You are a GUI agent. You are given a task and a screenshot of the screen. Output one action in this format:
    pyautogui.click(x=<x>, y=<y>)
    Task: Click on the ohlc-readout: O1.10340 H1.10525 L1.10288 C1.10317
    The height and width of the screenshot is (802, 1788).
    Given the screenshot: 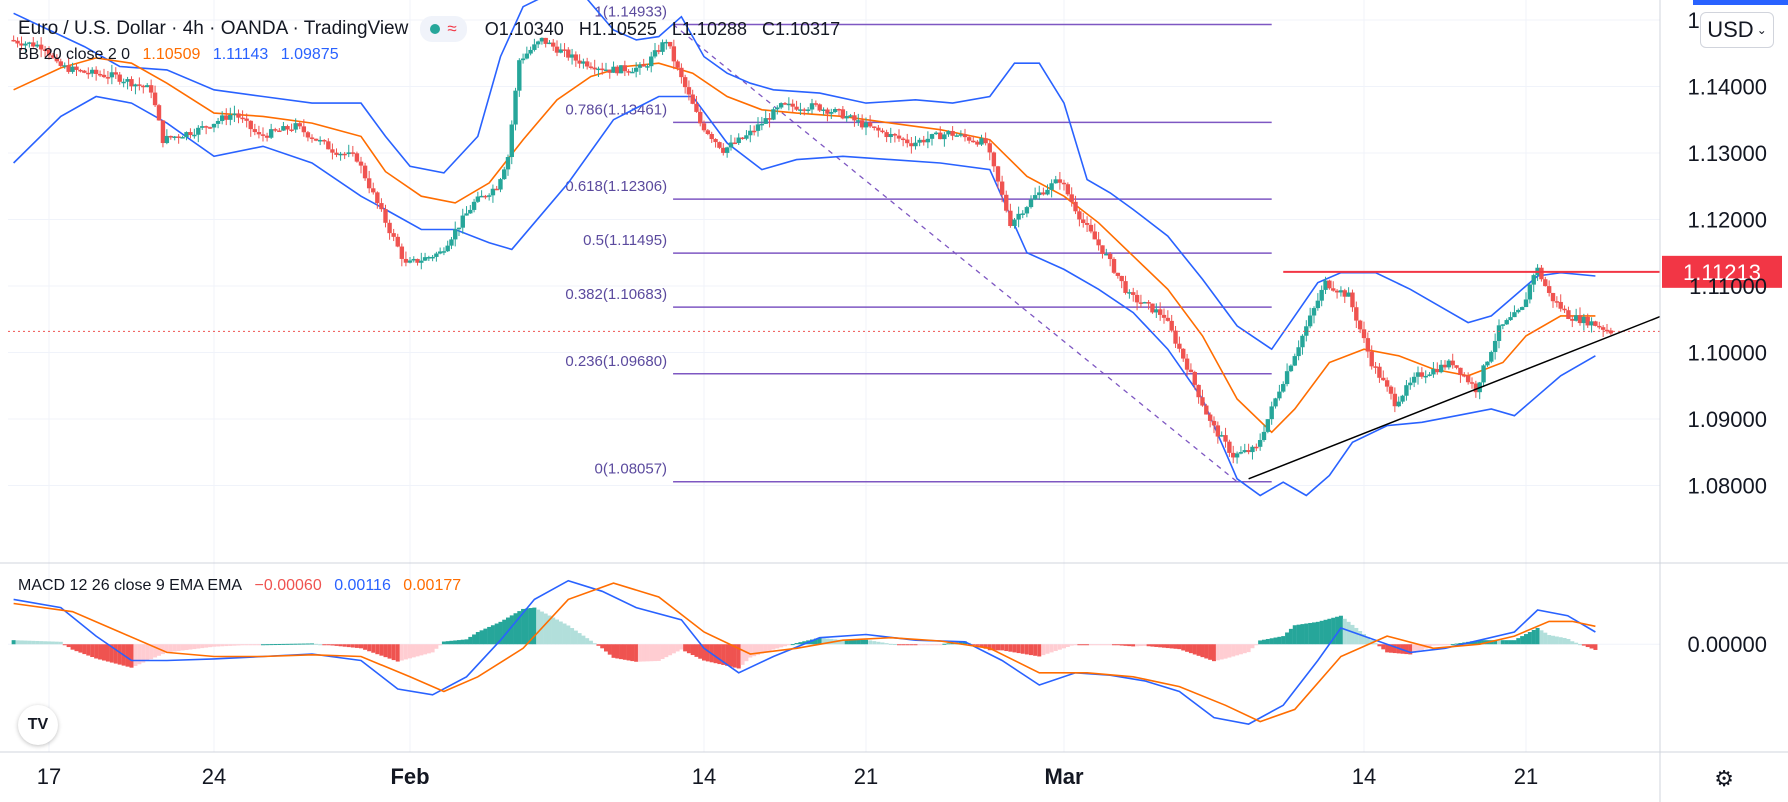 What is the action you would take?
    pyautogui.click(x=667, y=29)
    